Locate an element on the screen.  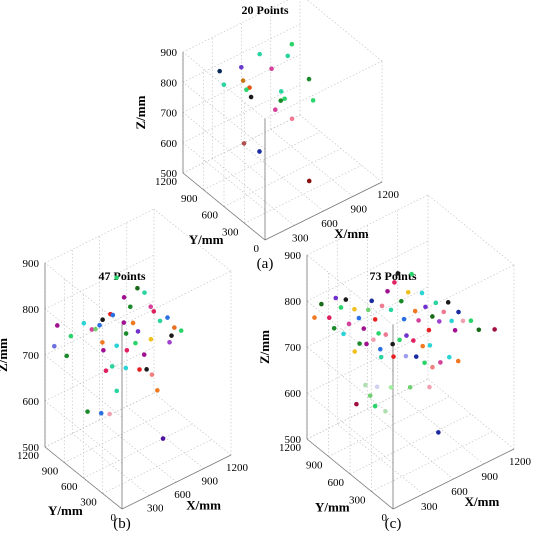
x-axis-label: X/mm is located at coordinates (351, 233).